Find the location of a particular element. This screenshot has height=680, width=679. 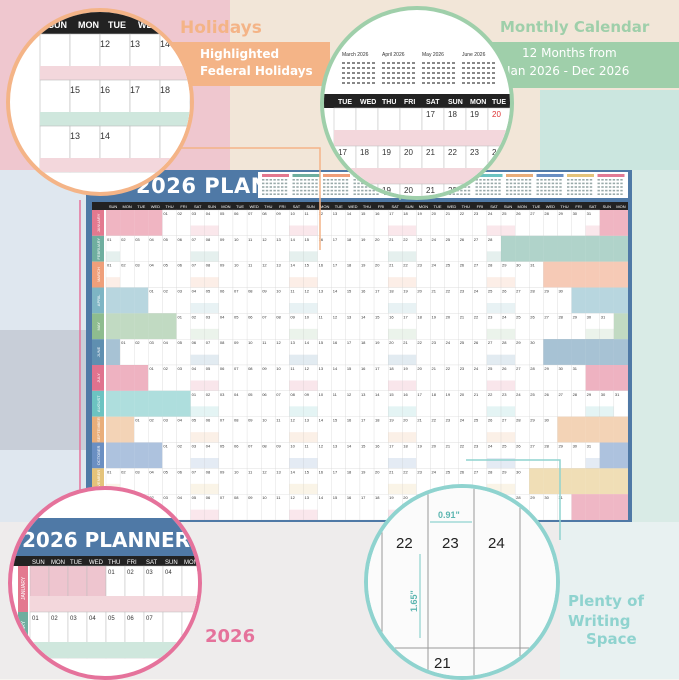

zoom-weekday: MON is located at coordinates (88, 25).